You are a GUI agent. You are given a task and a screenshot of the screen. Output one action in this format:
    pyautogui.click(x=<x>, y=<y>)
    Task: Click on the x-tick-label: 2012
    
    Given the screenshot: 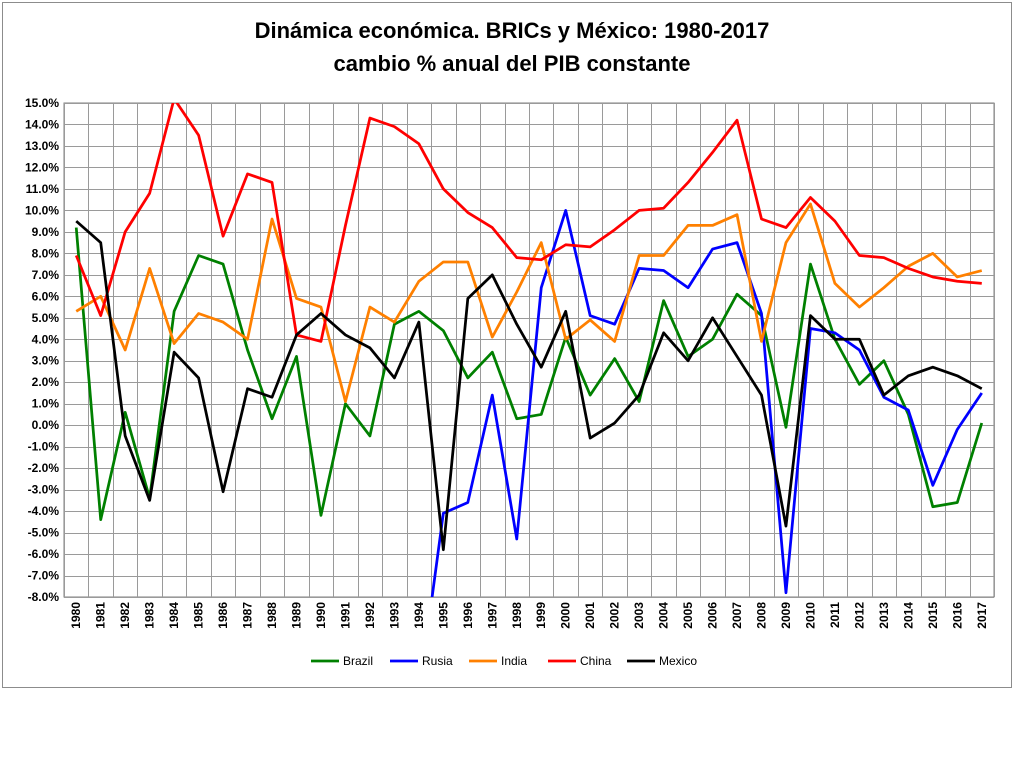 What is the action you would take?
    pyautogui.click(x=859, y=615)
    